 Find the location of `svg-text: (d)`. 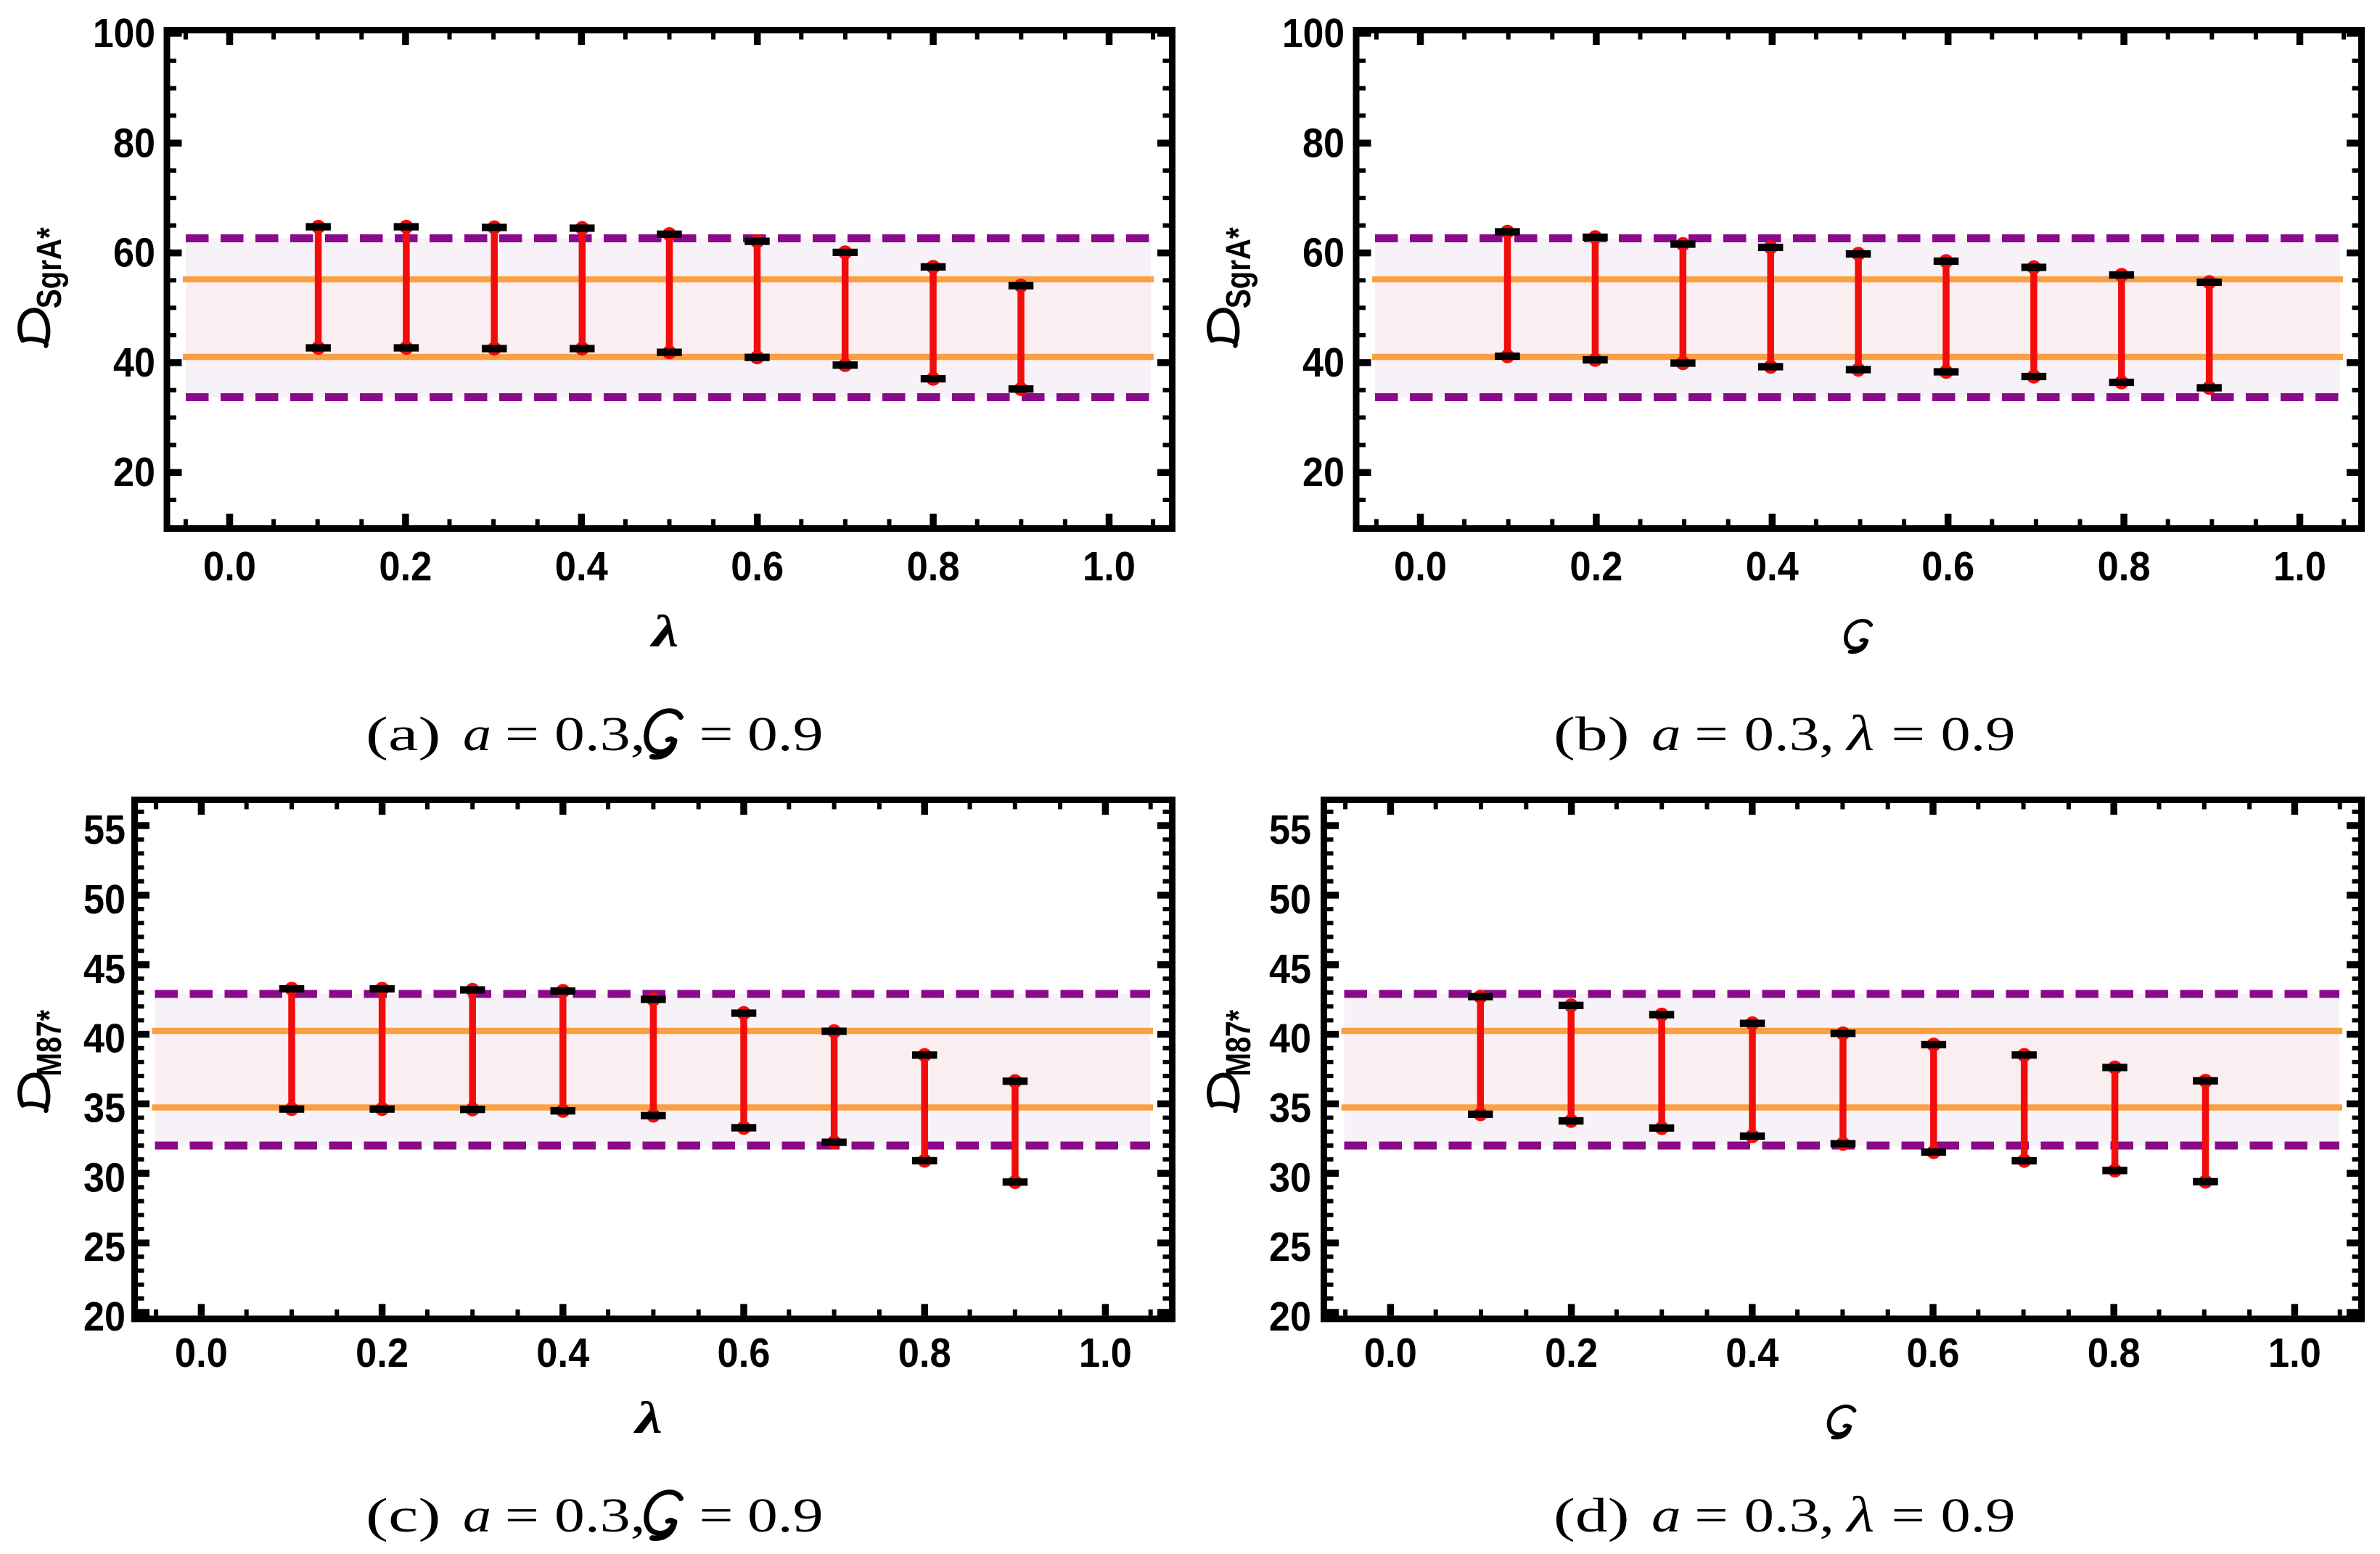

svg-text: (d) is located at coordinates (1591, 1515).